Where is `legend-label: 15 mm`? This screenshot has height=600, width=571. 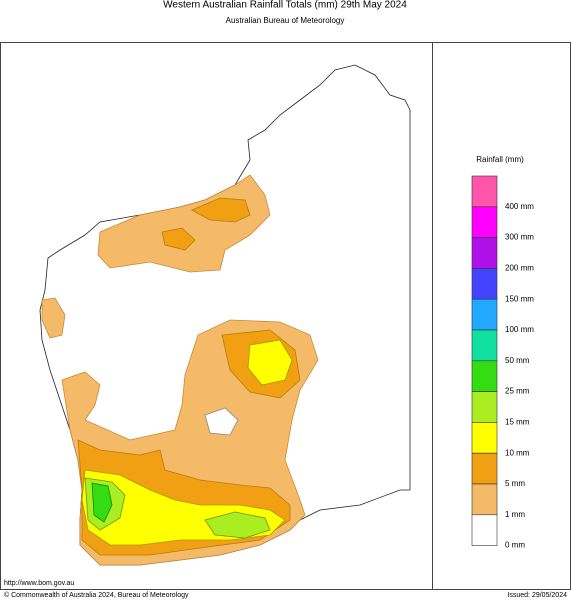
legend-label: 15 mm is located at coordinates (517, 422).